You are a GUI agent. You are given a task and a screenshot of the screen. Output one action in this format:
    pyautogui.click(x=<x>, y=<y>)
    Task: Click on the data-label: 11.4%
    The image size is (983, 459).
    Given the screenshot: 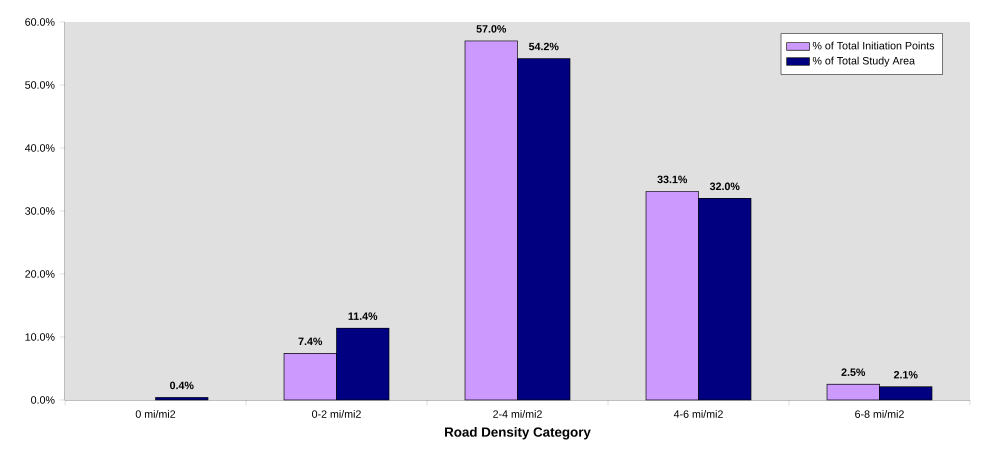 What is the action you would take?
    pyautogui.click(x=363, y=316)
    